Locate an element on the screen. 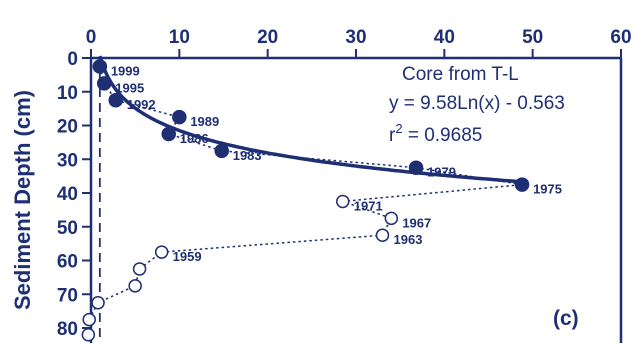 The height and width of the screenshot is (348, 638). point-year-label: 1989 is located at coordinates (204, 121).